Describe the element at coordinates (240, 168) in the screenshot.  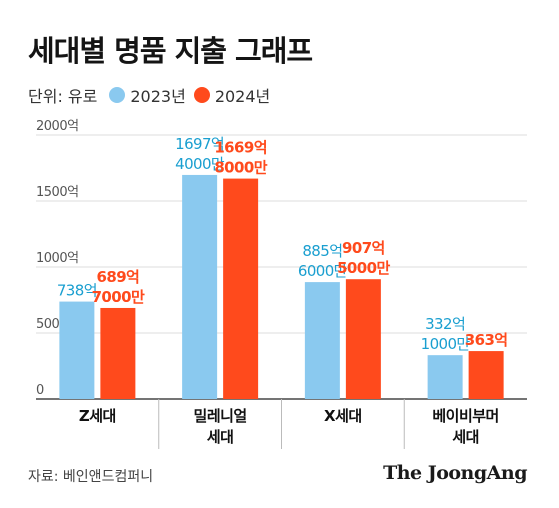
I see `data-label: 8000만` at that location.